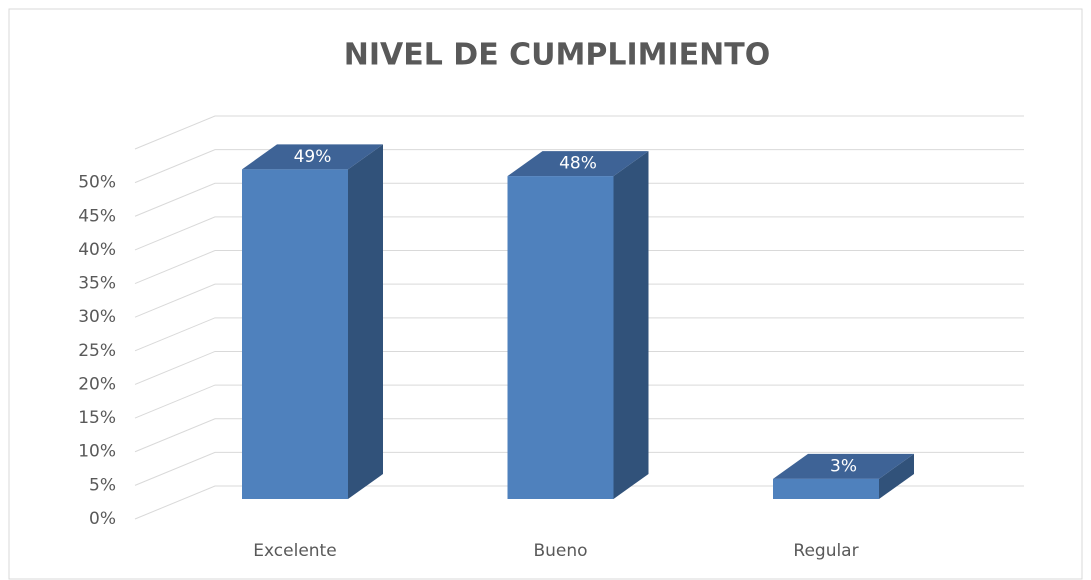  What do you see at coordinates (97, 317) in the screenshot?
I see `y-tick-label: 30%` at bounding box center [97, 317].